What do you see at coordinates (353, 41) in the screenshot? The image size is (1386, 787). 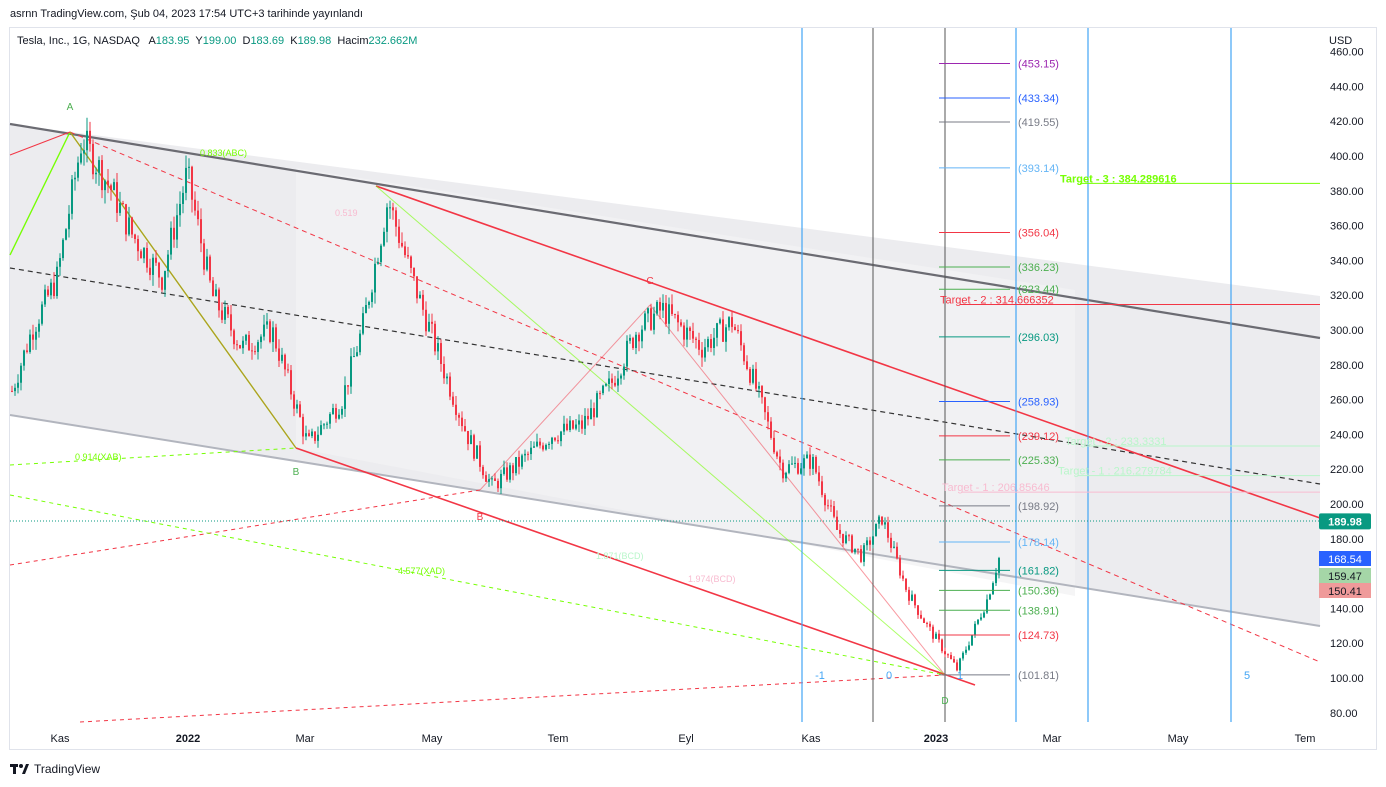 I see `volume-label: Hacim` at bounding box center [353, 41].